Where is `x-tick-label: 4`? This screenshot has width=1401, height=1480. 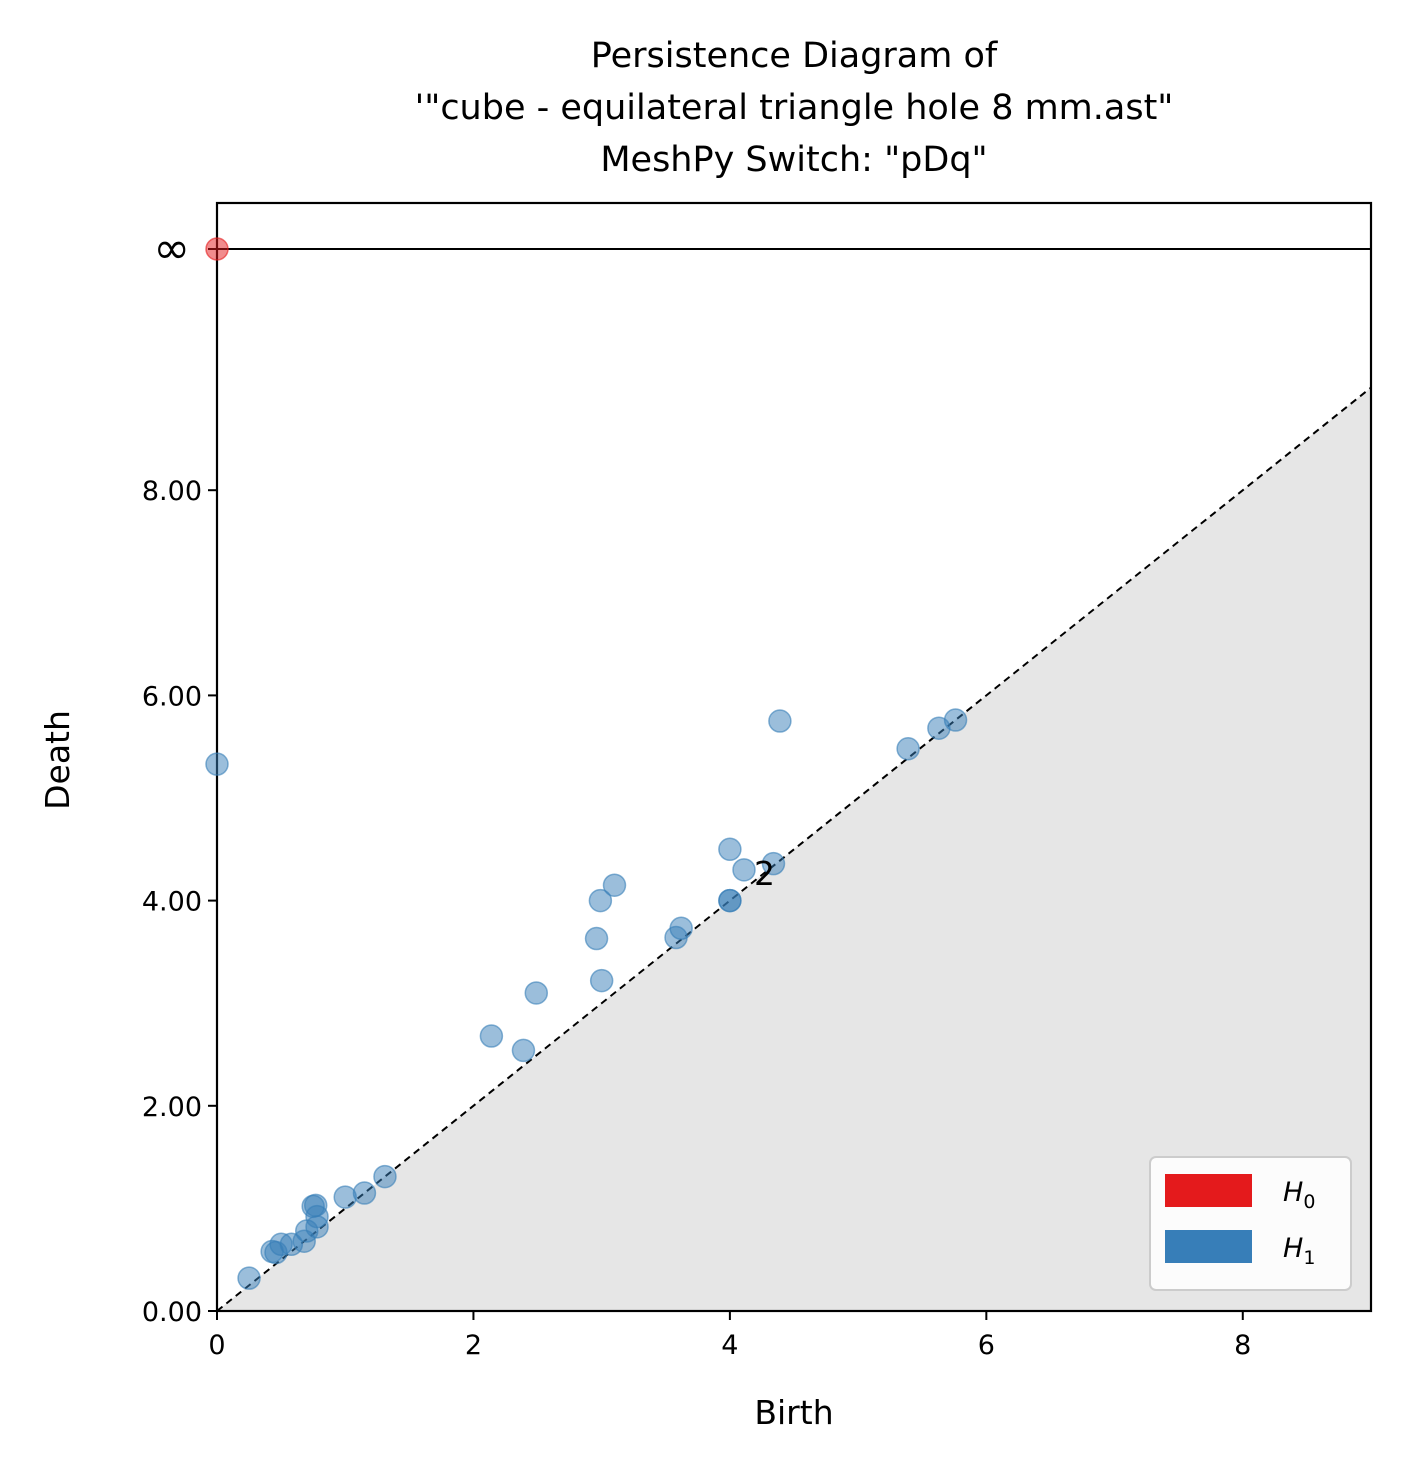 x-tick-label: 4 is located at coordinates (729, 1345).